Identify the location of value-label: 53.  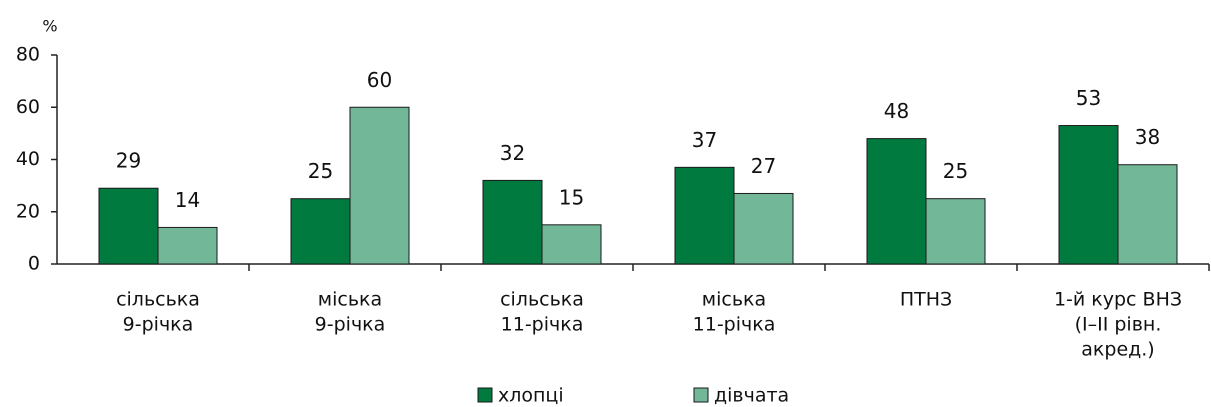
(1088, 98).